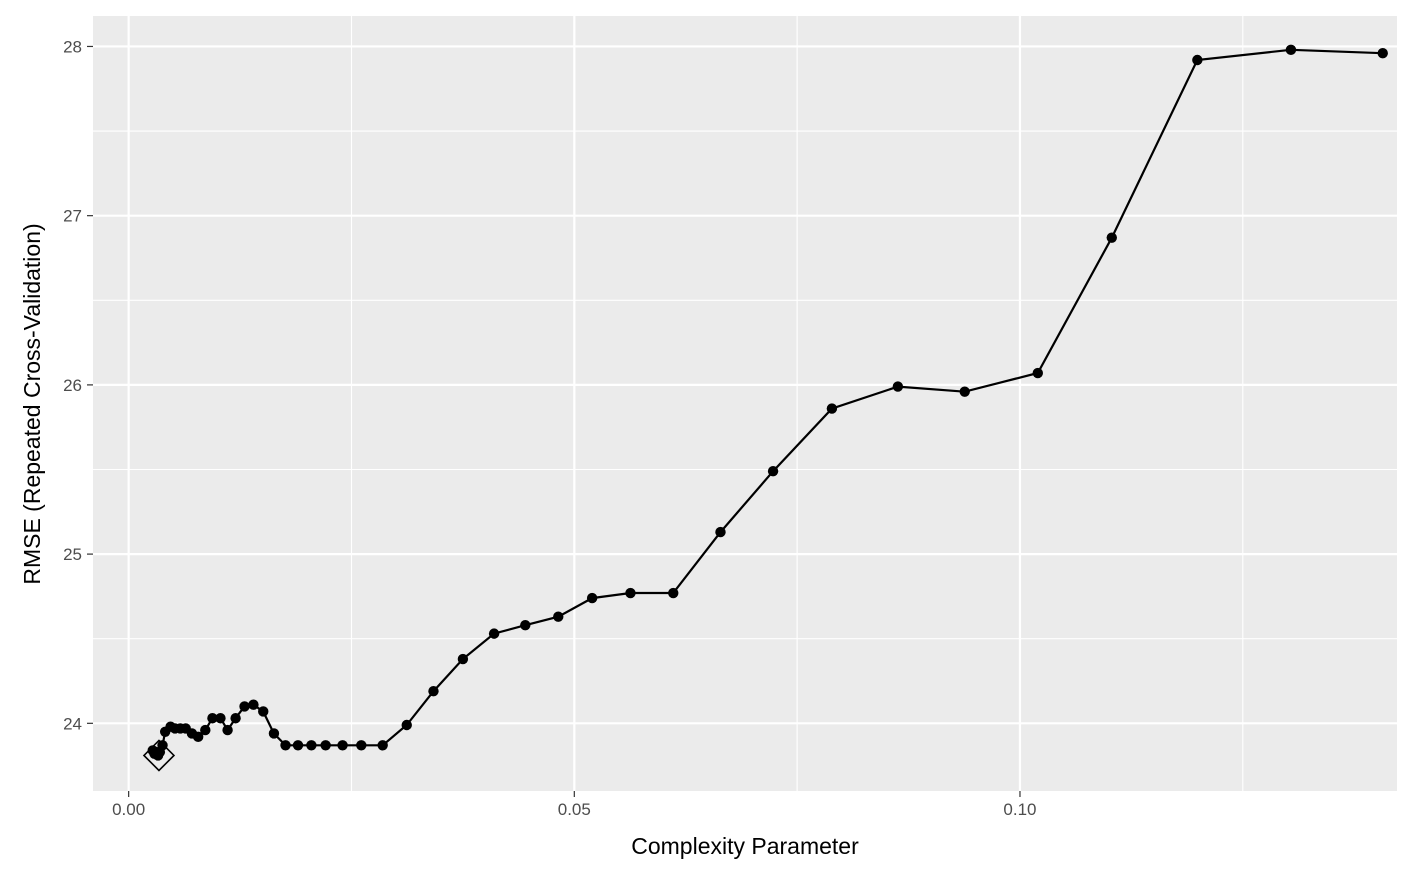 This screenshot has height=880, width=1420. I want to click on y-tick-label: 28, so click(72, 46).